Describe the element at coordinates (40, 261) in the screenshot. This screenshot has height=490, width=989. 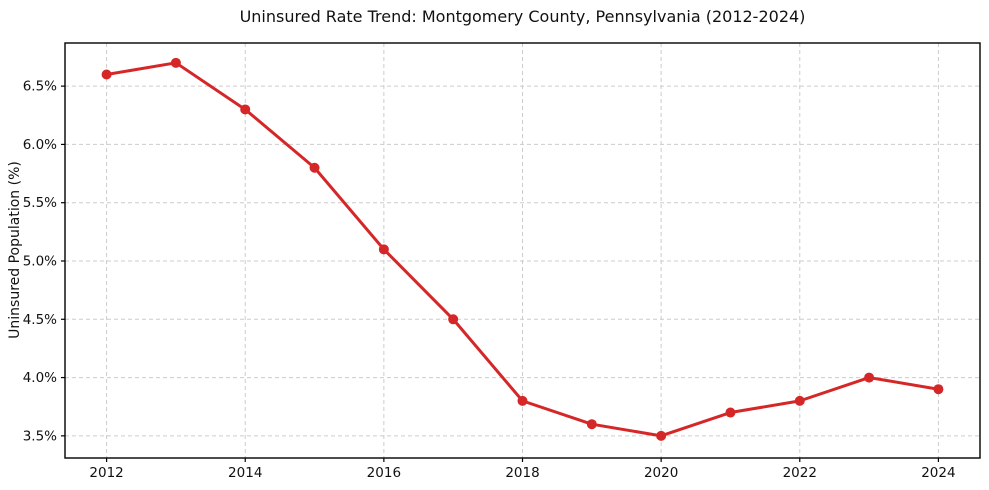
I see `y-tick-label: 5.0%` at that location.